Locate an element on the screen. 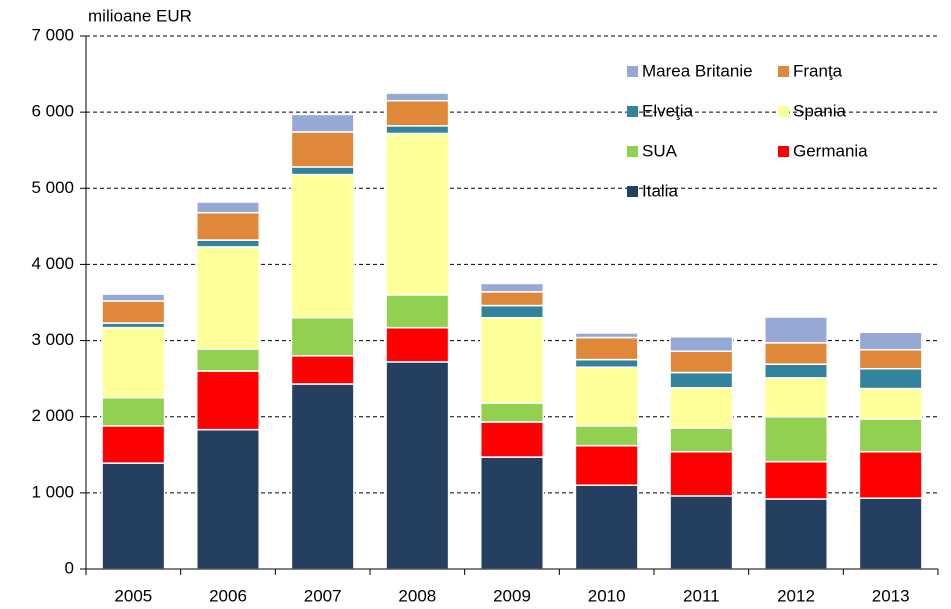 This screenshot has height=609, width=951. y-tick-label: 2 000 is located at coordinates (52, 415).